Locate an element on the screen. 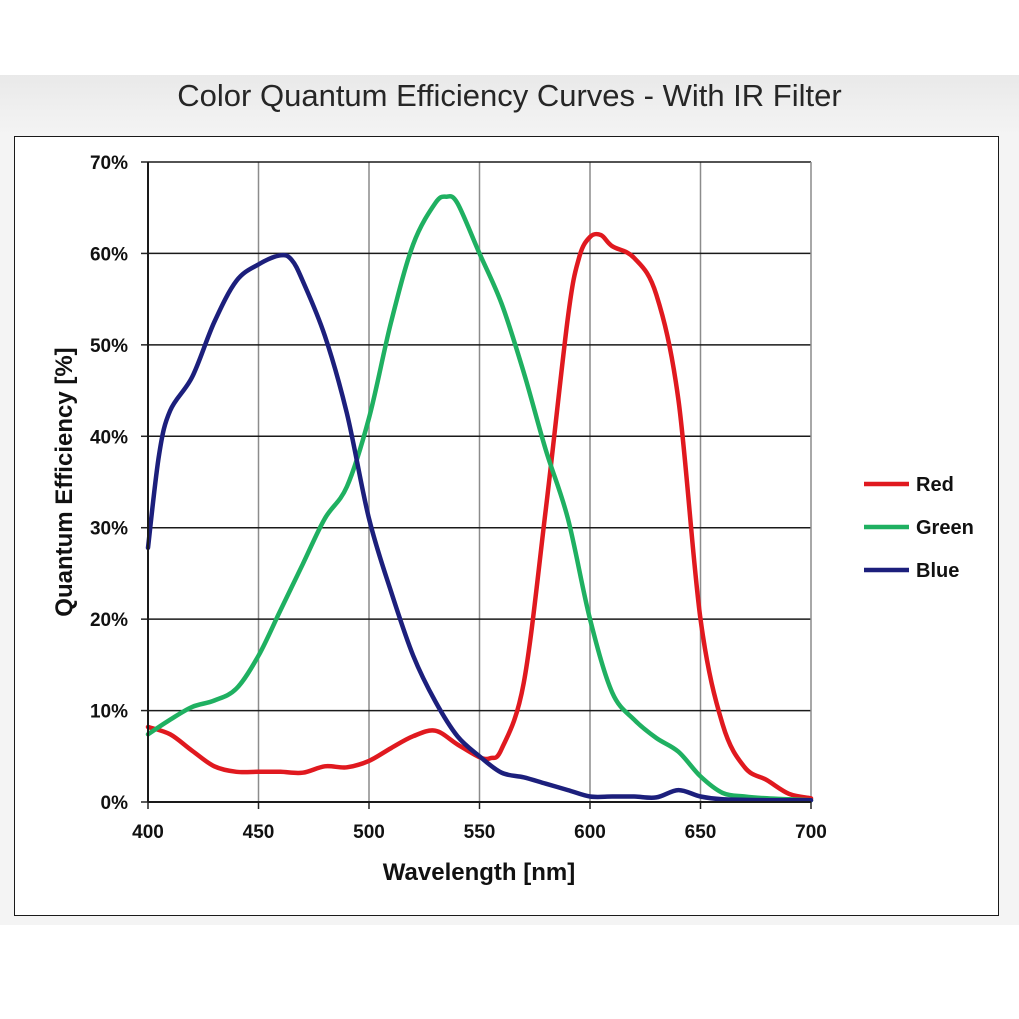 The image size is (1019, 1019). y-tick-label-0: 0% is located at coordinates (115, 803).